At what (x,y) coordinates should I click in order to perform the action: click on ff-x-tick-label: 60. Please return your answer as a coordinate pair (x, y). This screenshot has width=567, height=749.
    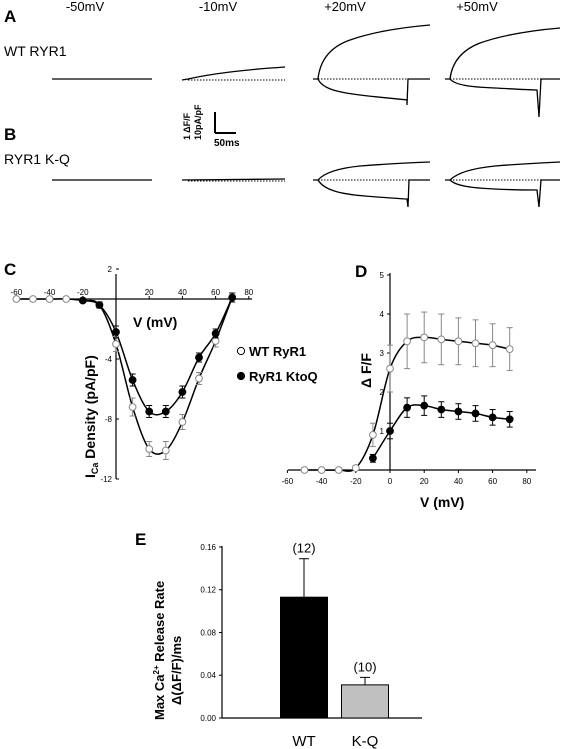
    Looking at the image, I should click on (492, 481).